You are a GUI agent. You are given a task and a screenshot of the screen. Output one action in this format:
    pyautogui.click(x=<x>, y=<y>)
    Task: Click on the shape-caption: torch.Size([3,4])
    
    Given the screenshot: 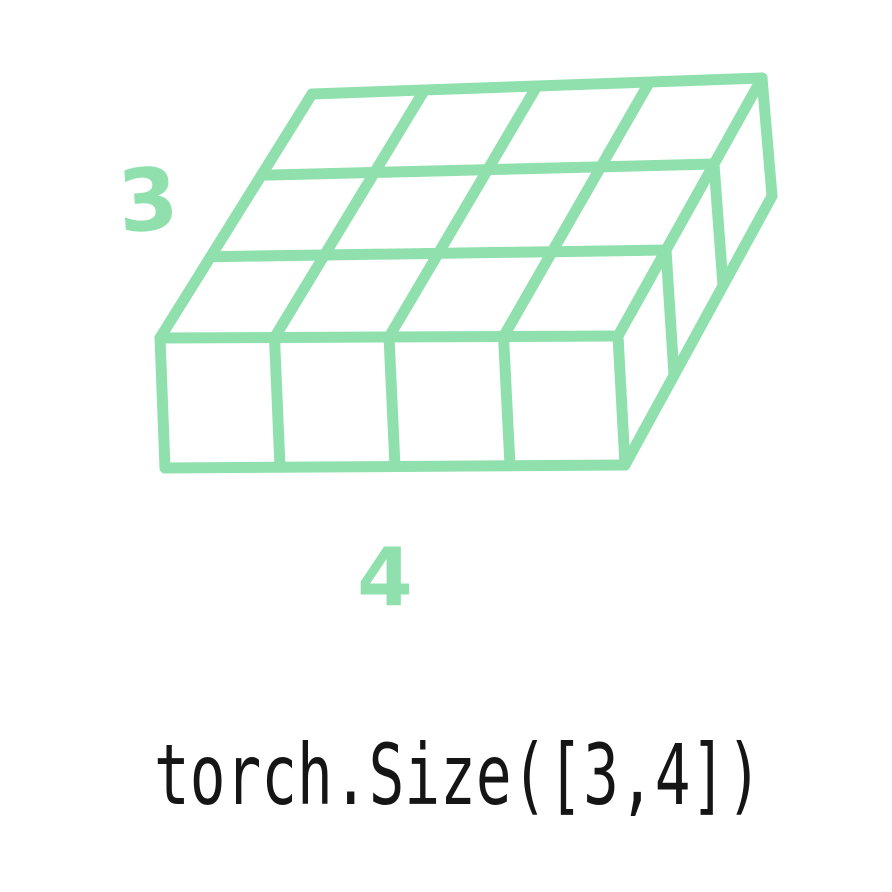 What is the action you would take?
    pyautogui.click(x=458, y=775)
    